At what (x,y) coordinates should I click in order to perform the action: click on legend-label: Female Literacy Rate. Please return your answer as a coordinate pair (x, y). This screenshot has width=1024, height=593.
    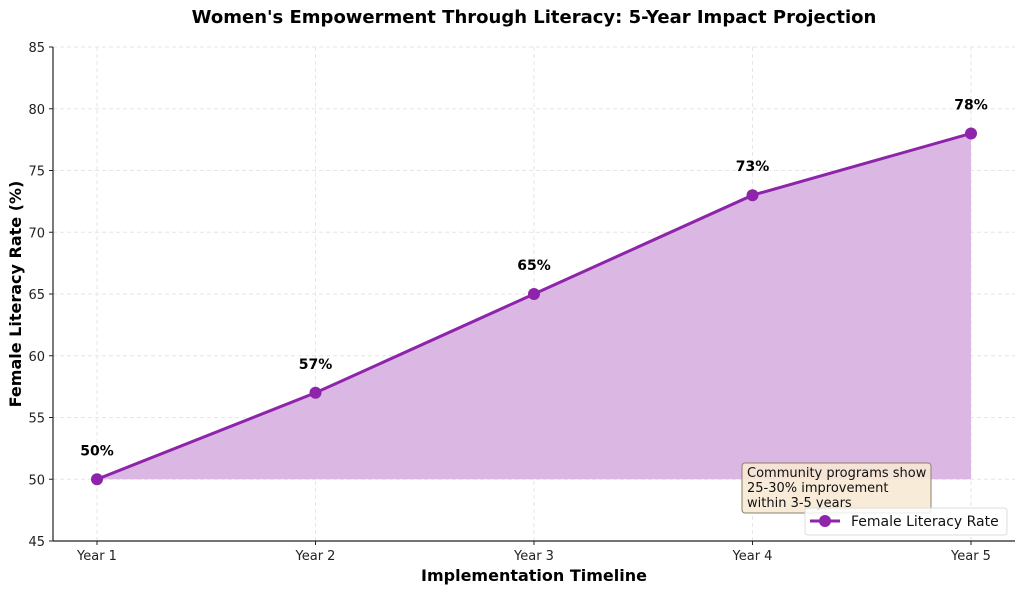
    Looking at the image, I should click on (925, 522).